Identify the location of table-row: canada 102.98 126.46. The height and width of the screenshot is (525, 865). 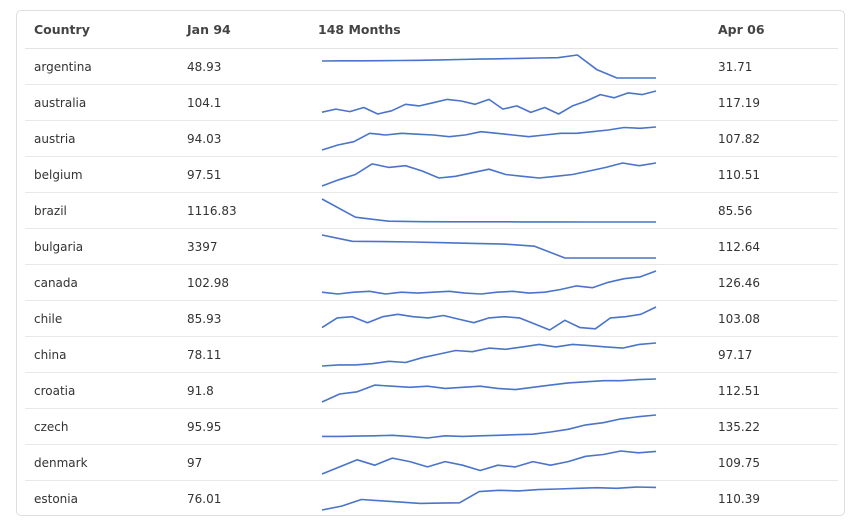
(431, 282).